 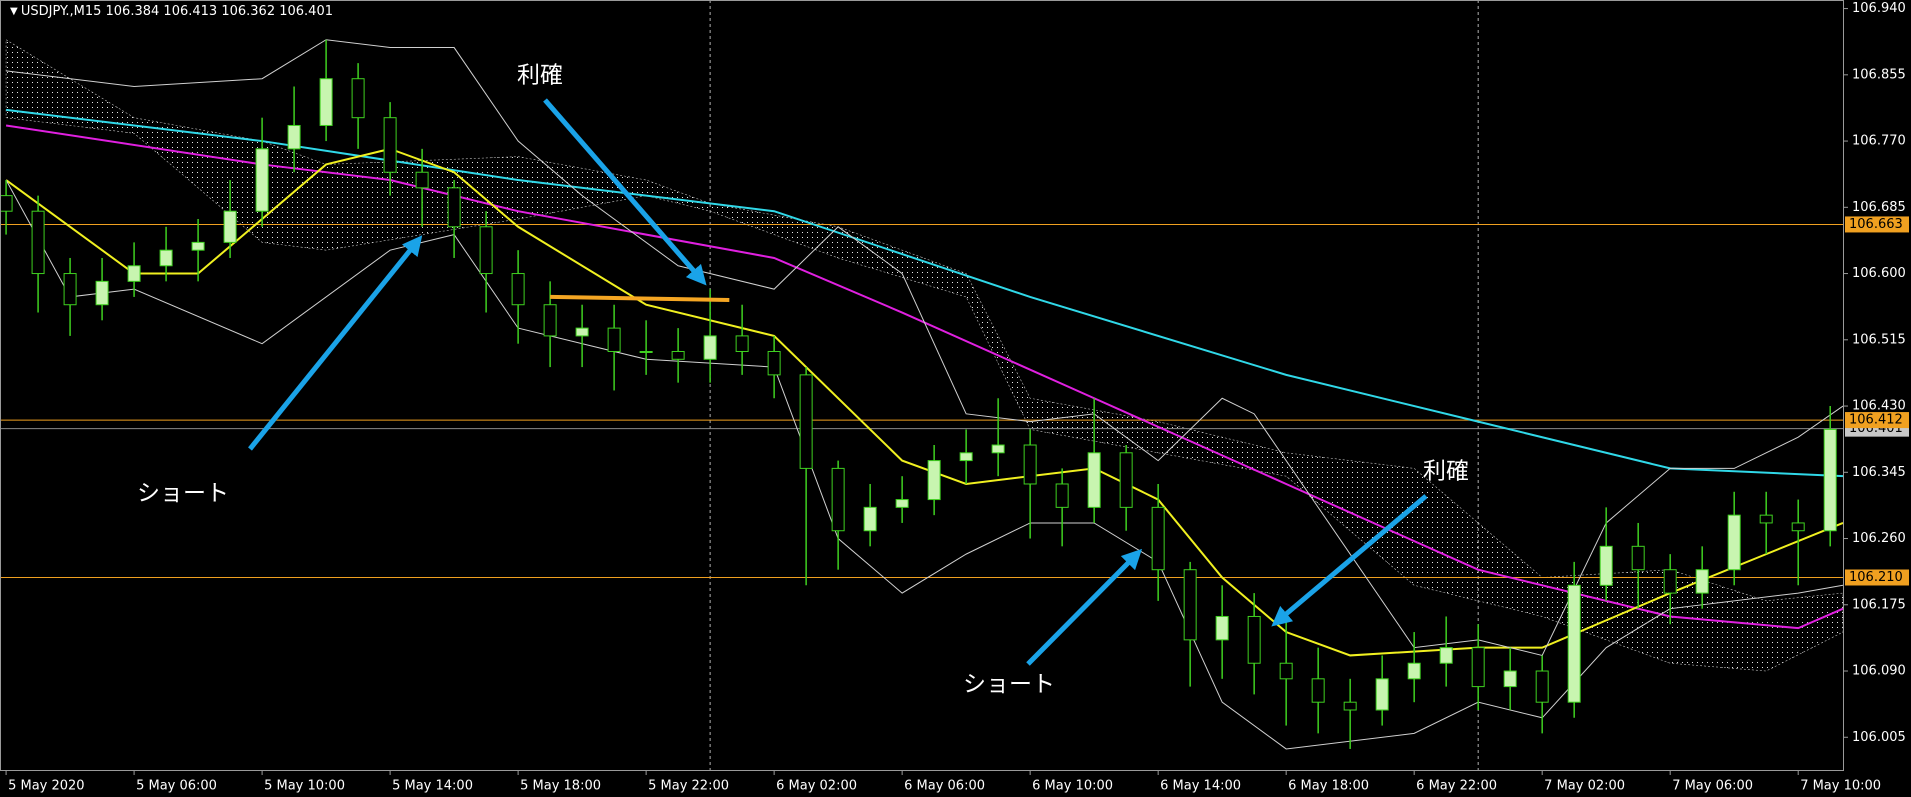 I want to click on x-tick-label: 6 May 22:00, so click(x=1456, y=786).